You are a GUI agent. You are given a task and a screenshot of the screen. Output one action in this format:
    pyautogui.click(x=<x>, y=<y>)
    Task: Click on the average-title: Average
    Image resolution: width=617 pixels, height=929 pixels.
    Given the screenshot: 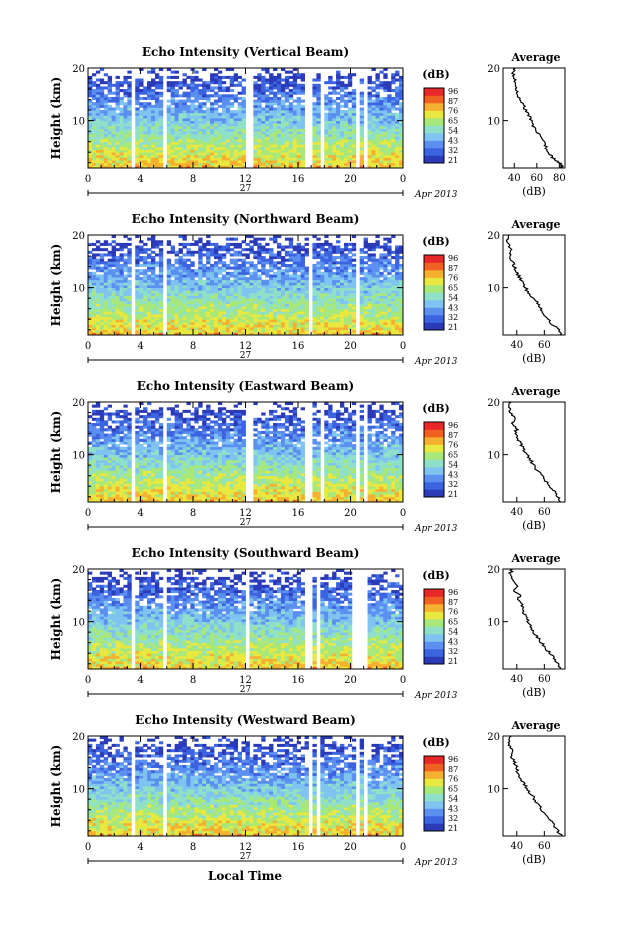 What is the action you would take?
    pyautogui.click(x=535, y=224)
    